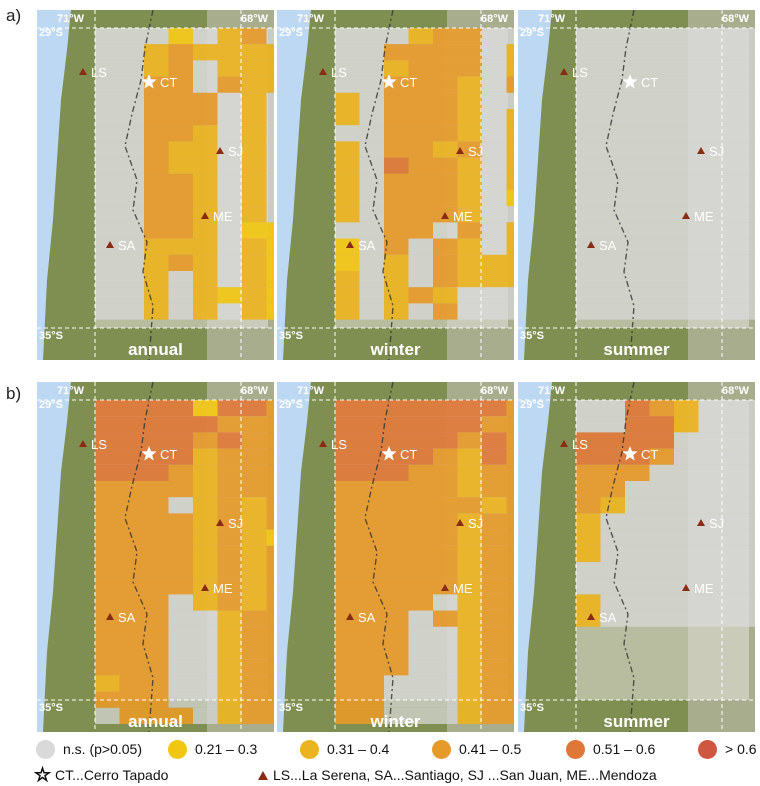  What do you see at coordinates (736, 19) in the screenshot?
I see `lon-label-68w: 68°W` at bounding box center [736, 19].